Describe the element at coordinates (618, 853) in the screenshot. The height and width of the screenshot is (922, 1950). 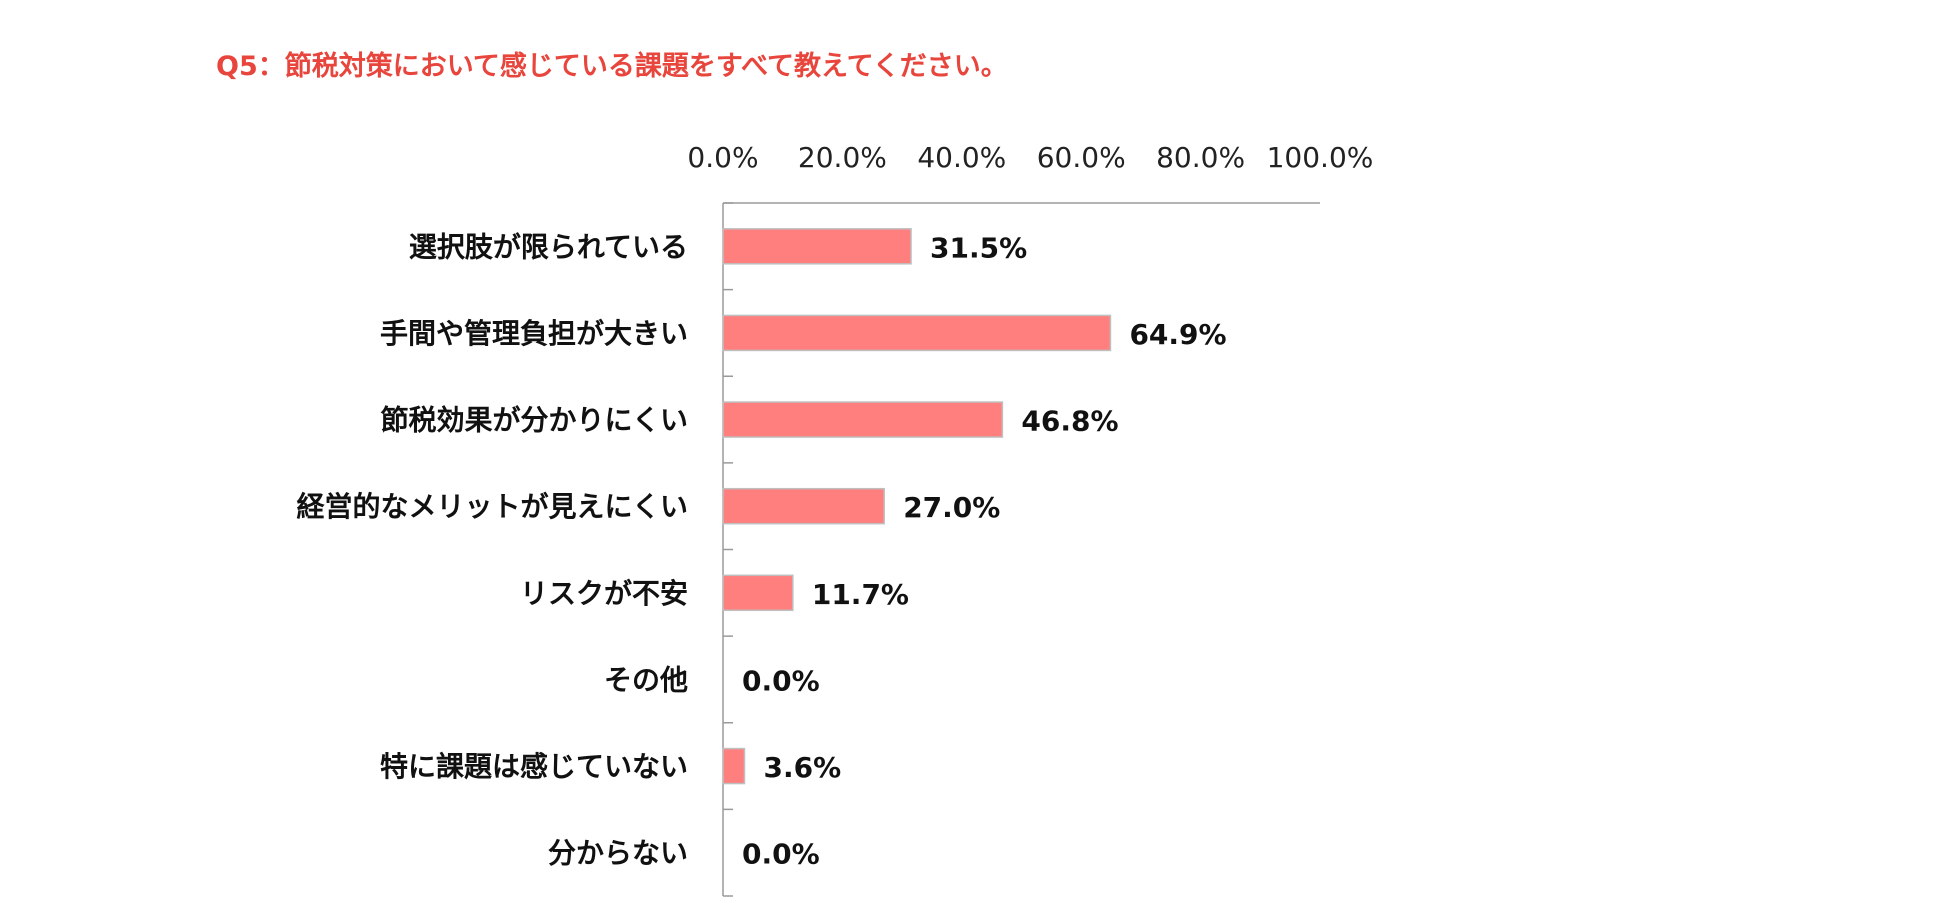
I see `category-label: 分からない` at that location.